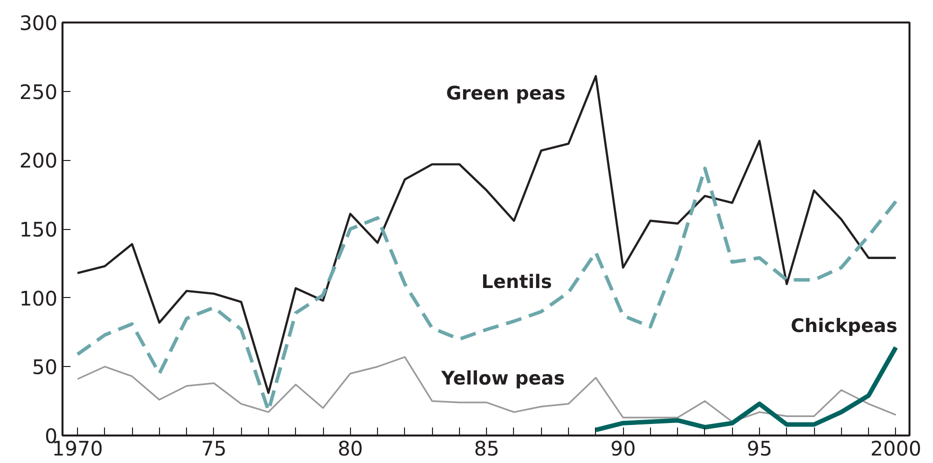 This screenshot has width=933, height=463. I want to click on y-tick-label: 100, so click(38, 298).